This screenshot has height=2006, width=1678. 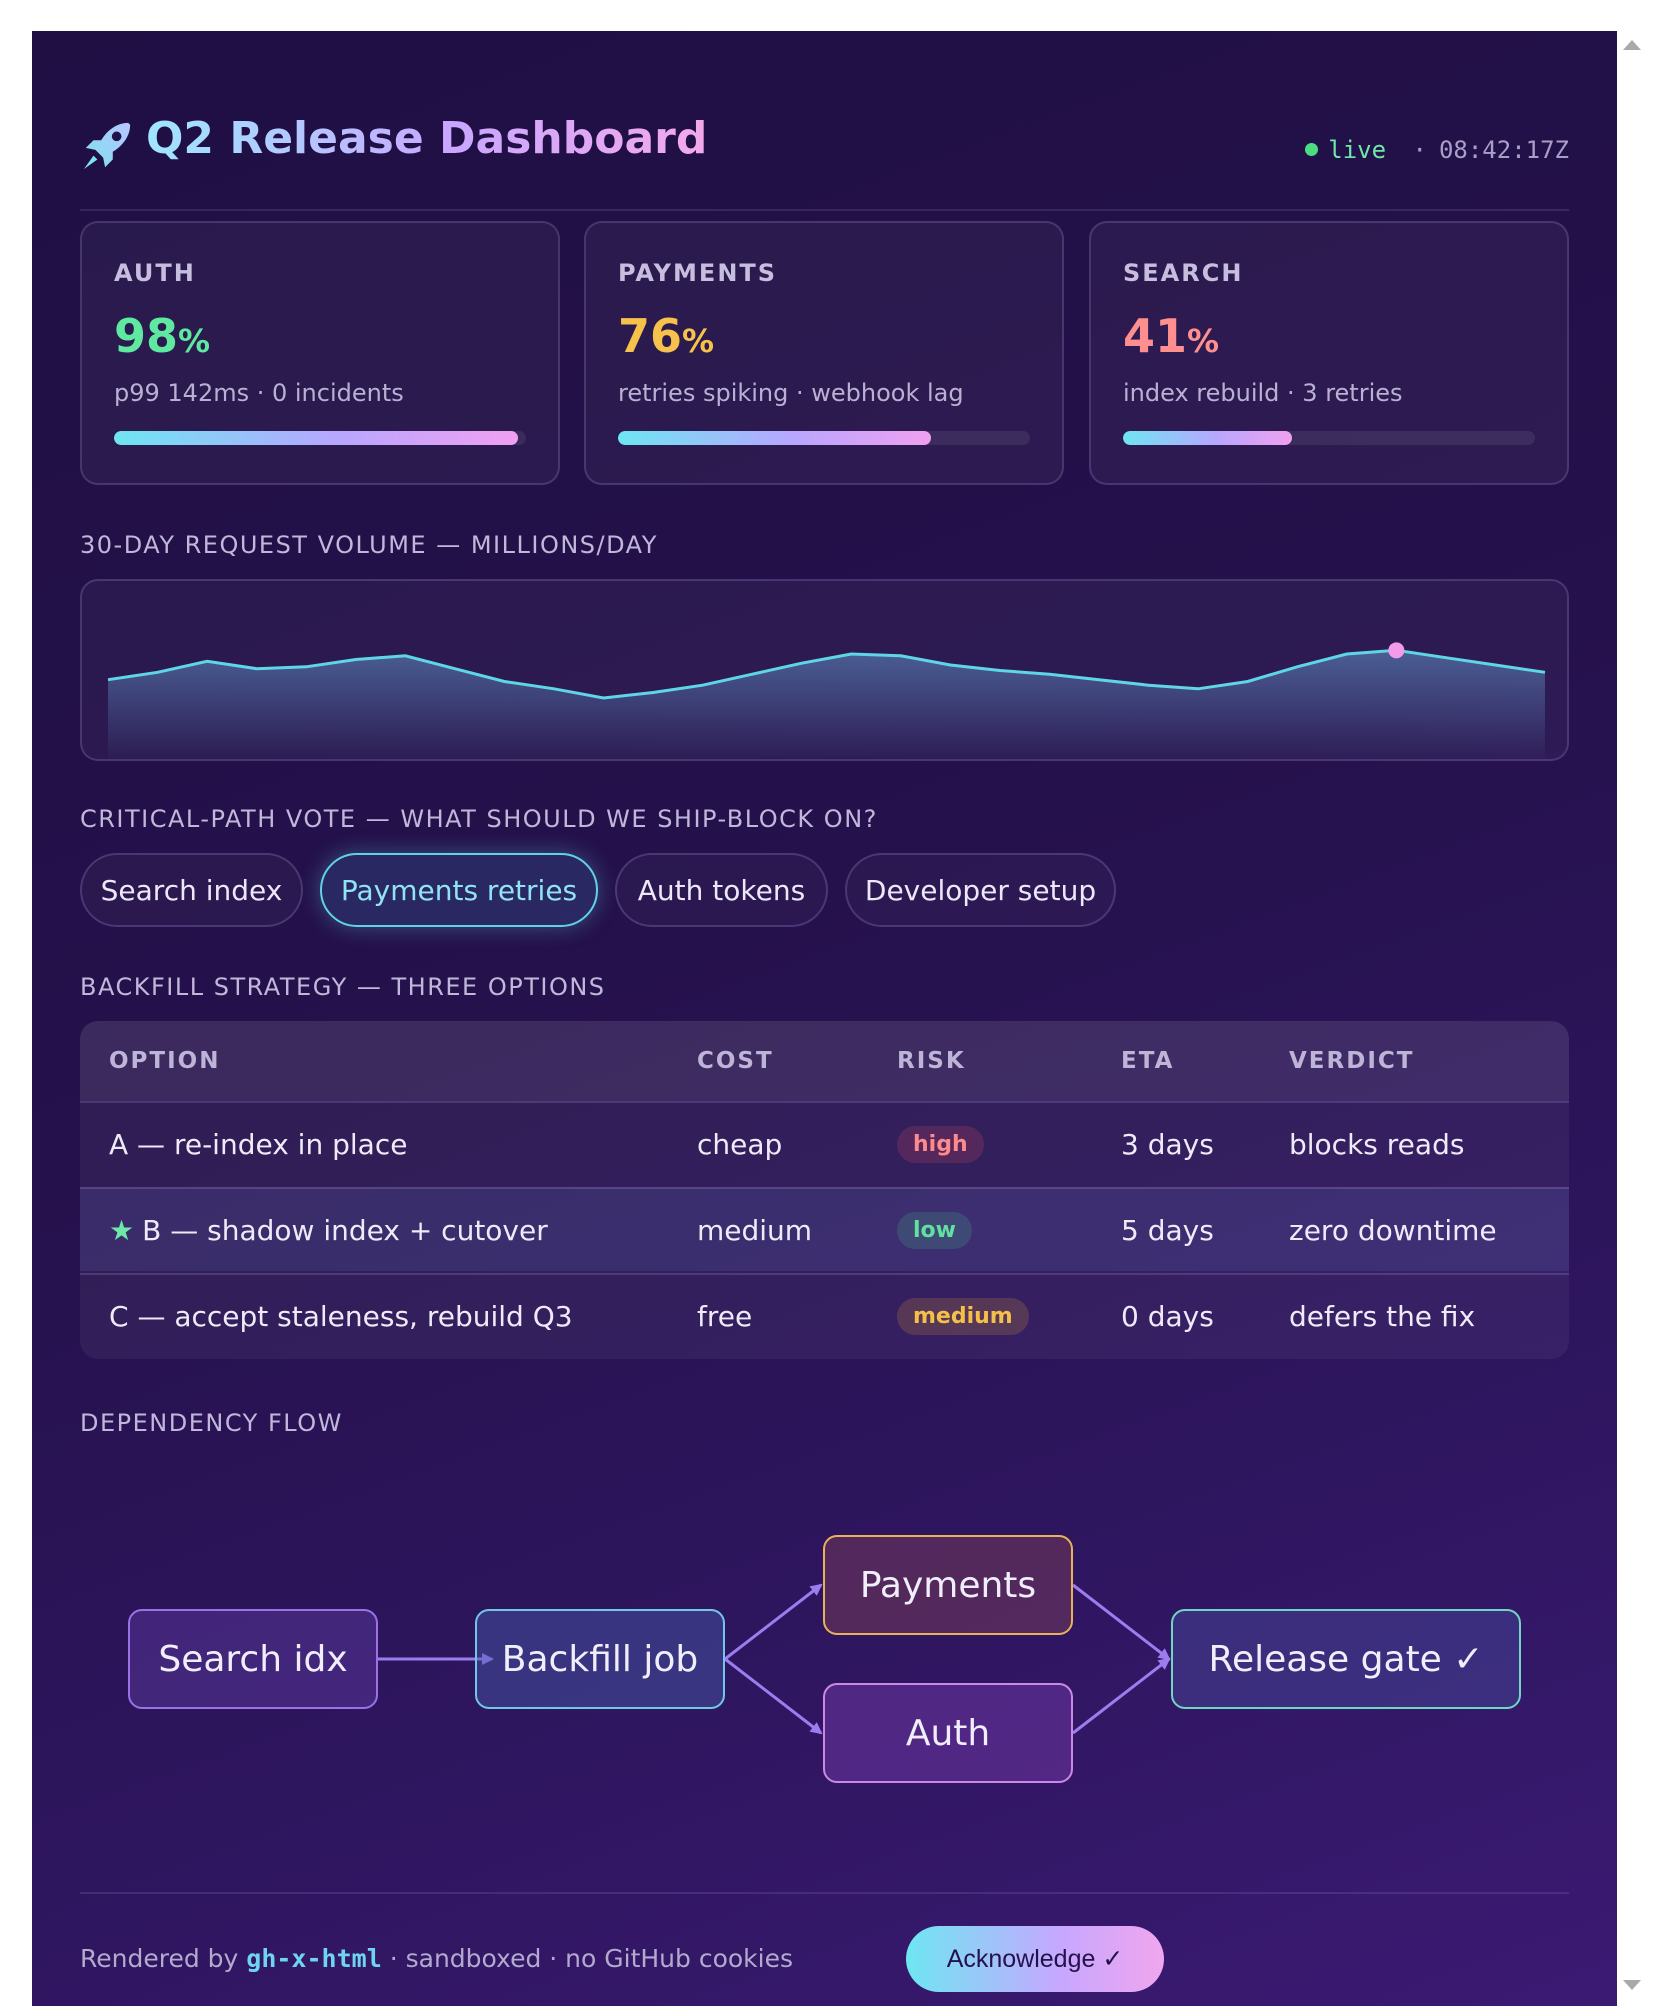 What do you see at coordinates (1035, 1959) in the screenshot?
I see `acknowledge-button: Acknowledge ✓` at bounding box center [1035, 1959].